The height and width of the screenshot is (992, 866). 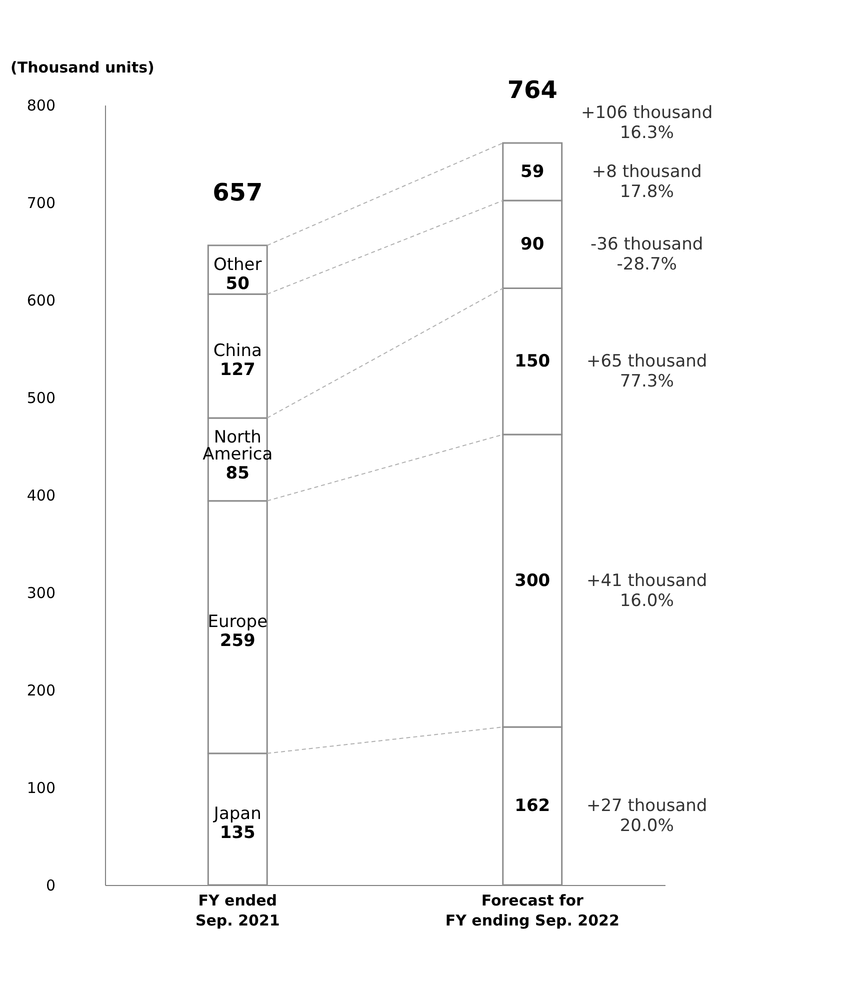 What do you see at coordinates (238, 641) in the screenshot?
I see `data-label: 259` at bounding box center [238, 641].